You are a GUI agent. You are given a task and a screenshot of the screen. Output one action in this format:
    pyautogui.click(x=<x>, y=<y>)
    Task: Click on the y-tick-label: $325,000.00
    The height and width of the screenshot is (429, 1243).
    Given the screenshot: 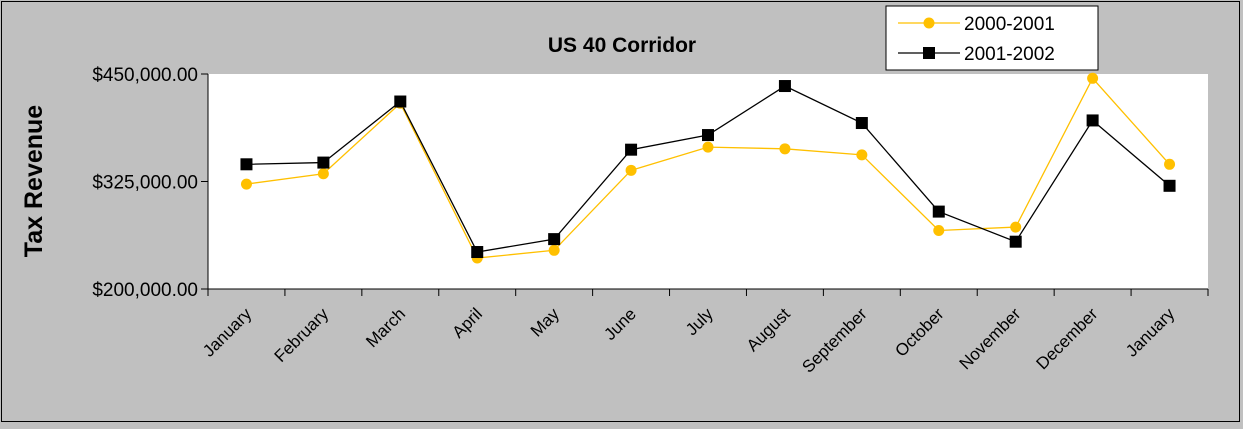 What is the action you would take?
    pyautogui.click(x=145, y=183)
    